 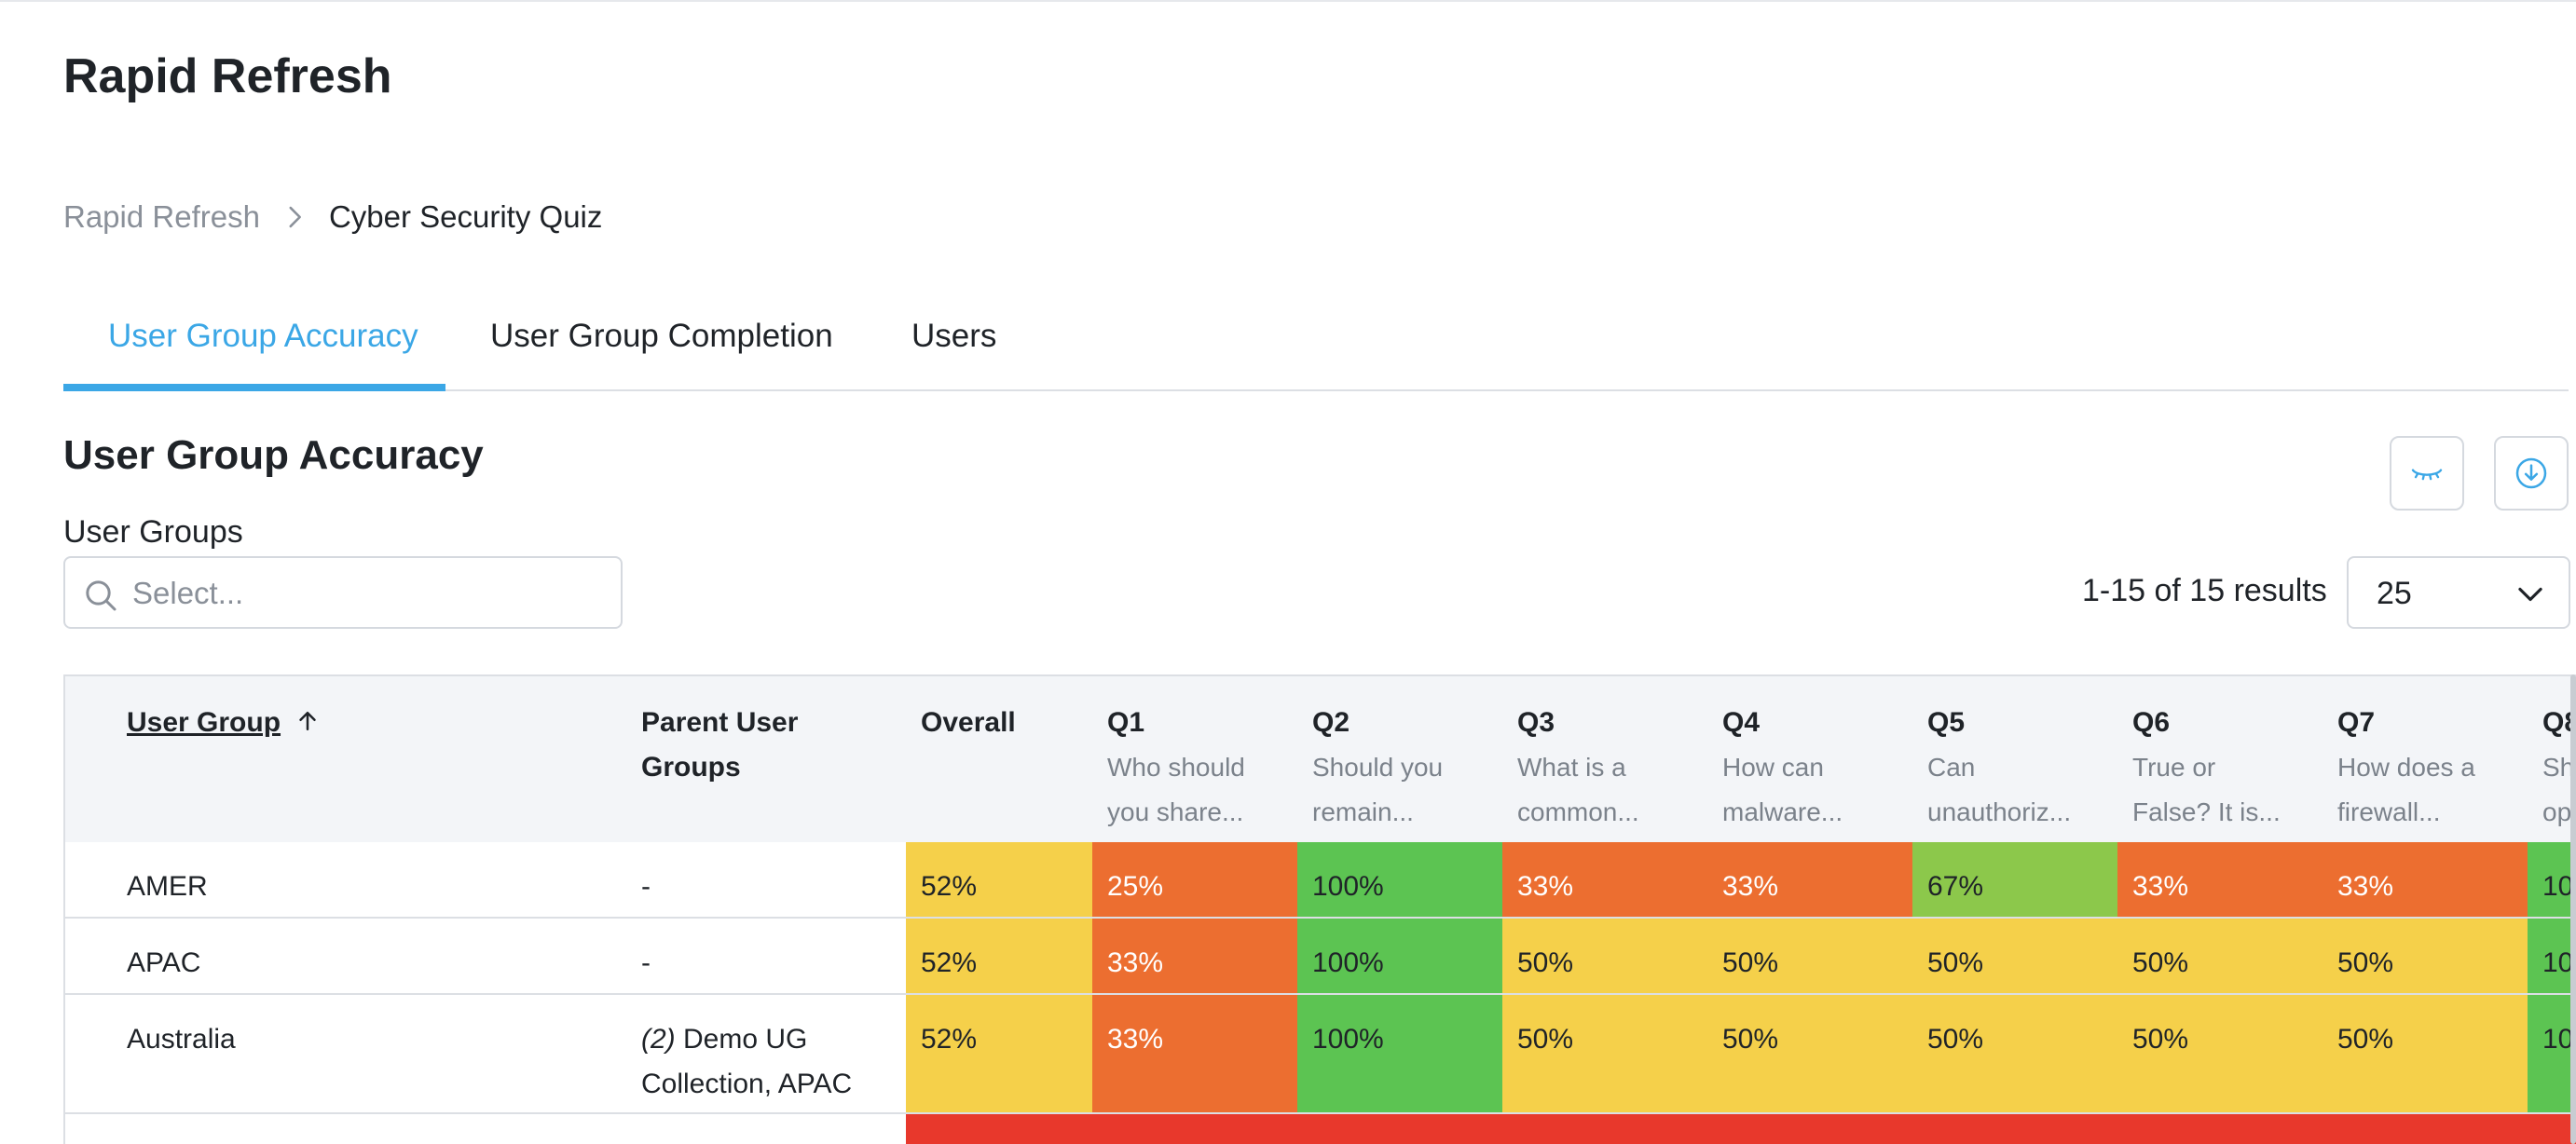 I want to click on user-groups-label: User Groups, so click(x=153, y=532).